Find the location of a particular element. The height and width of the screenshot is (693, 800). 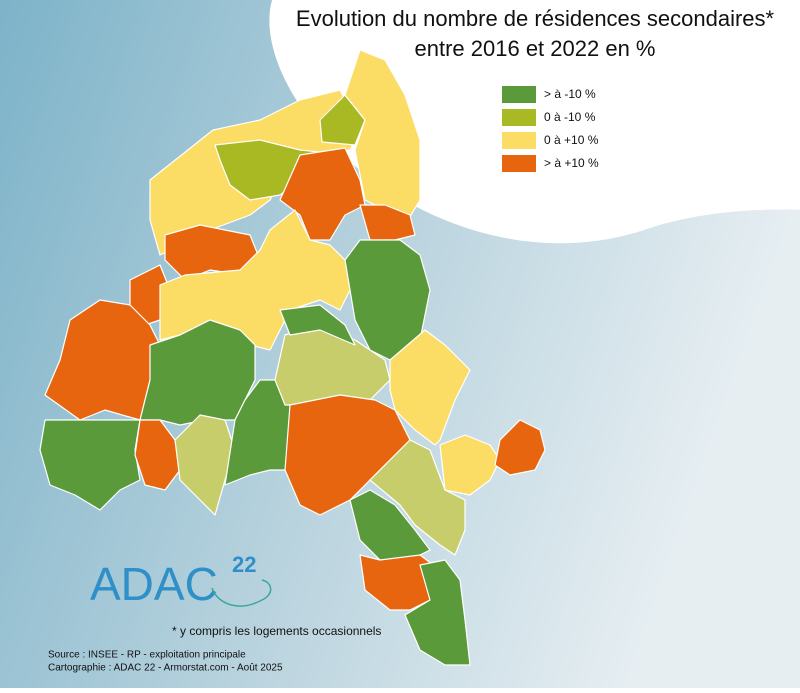

legend-label: 0 à -10 % is located at coordinates (570, 117).